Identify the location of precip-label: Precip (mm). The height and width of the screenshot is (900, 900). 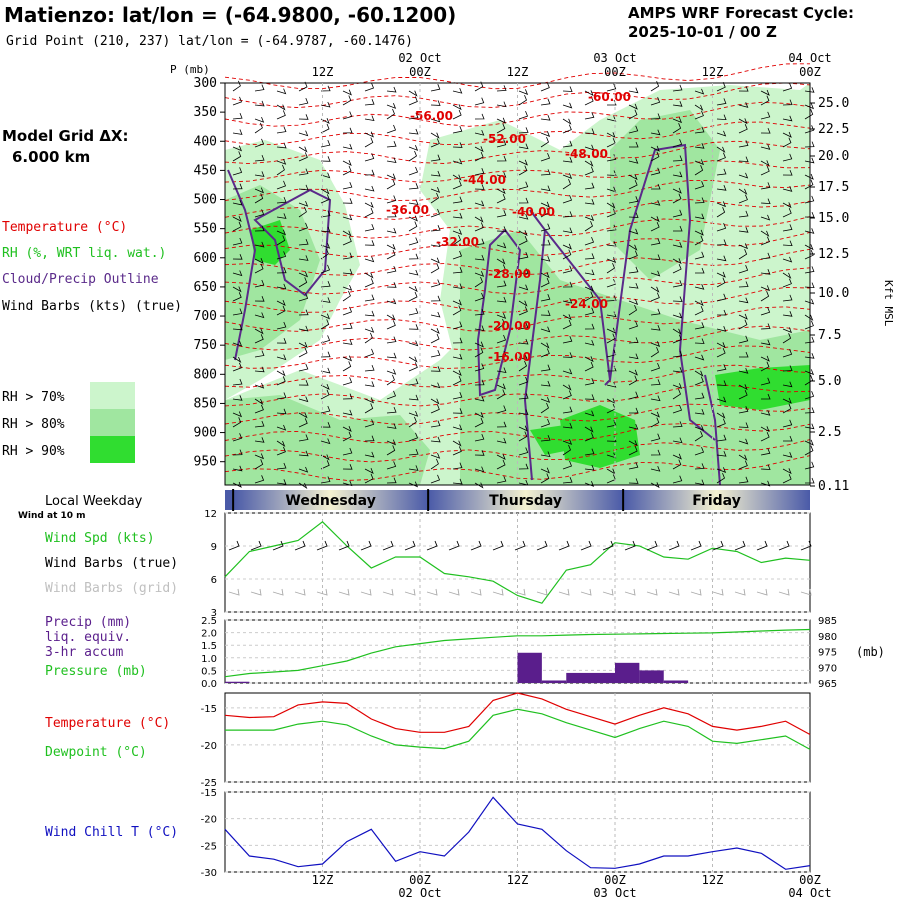
(88, 622).